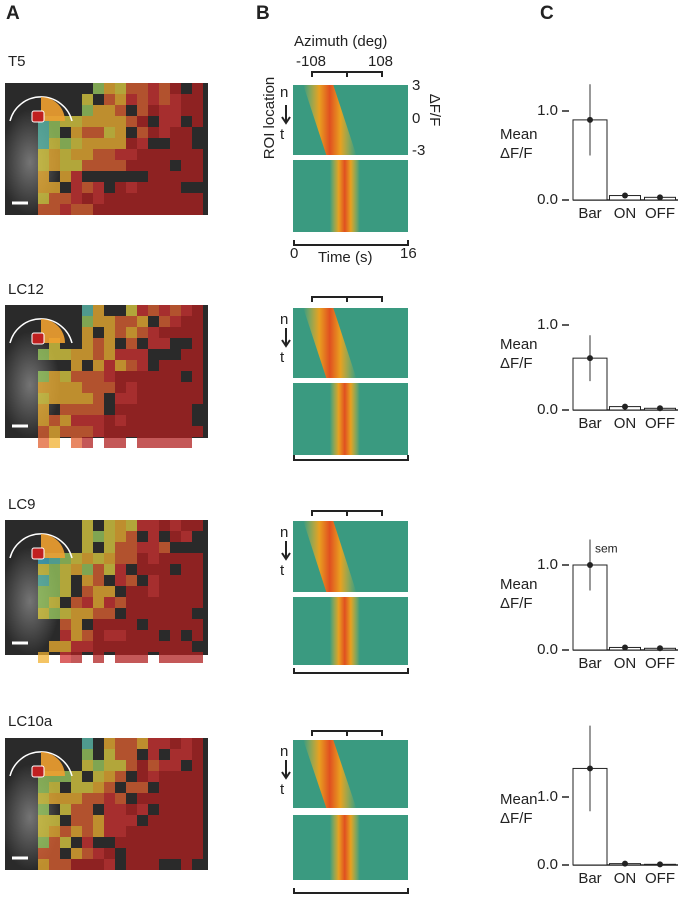  What do you see at coordinates (660, 423) in the screenshot?
I see `x-tick-label: OFF` at bounding box center [660, 423].